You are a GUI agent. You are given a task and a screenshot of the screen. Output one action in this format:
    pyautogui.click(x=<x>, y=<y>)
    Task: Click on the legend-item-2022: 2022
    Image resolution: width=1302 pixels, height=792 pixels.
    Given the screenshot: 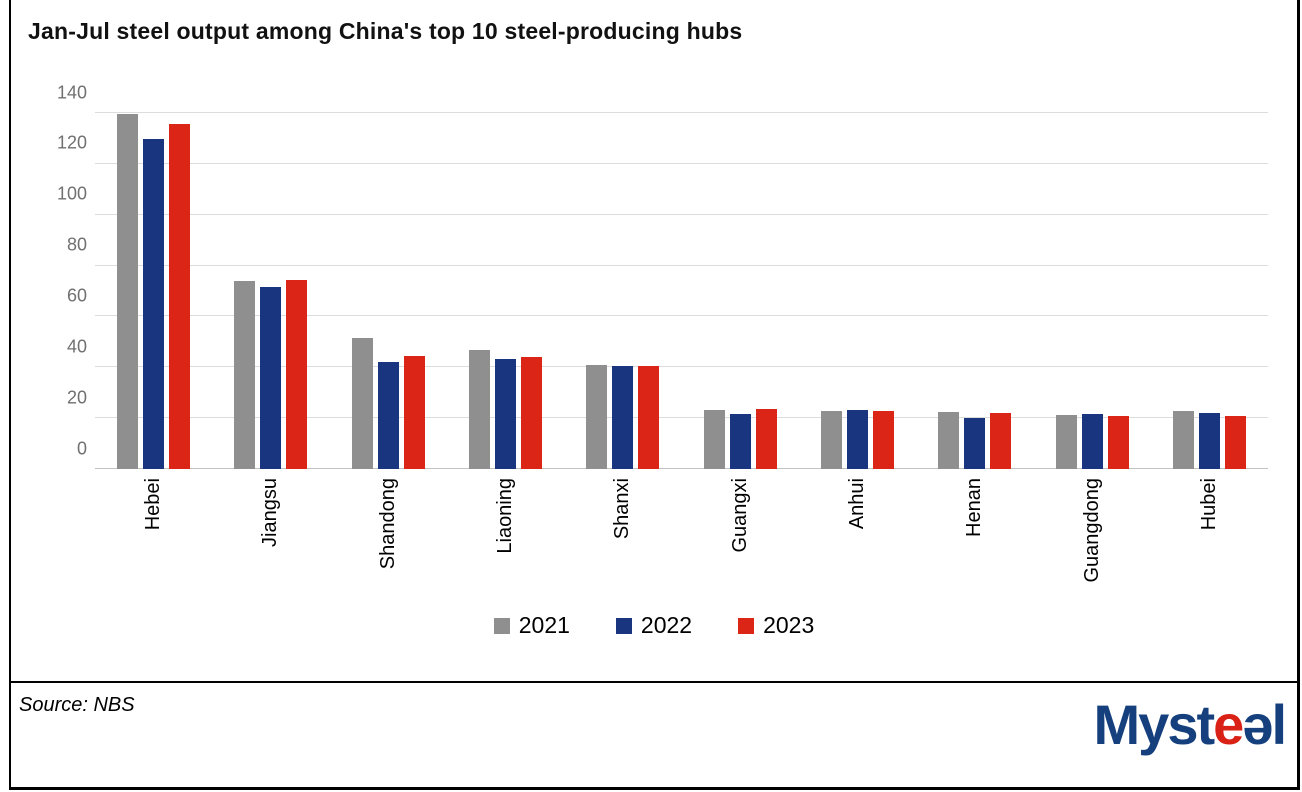 What is the action you would take?
    pyautogui.click(x=654, y=625)
    